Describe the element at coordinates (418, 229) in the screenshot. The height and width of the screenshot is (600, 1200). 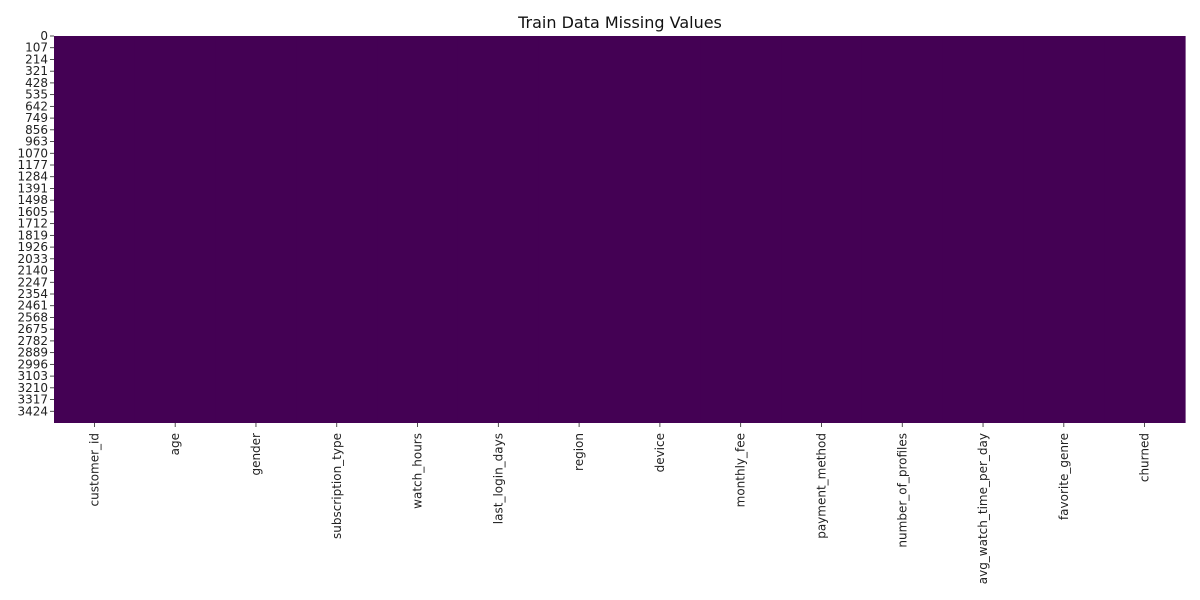
I see `heatmap-column-watch-hours` at that location.